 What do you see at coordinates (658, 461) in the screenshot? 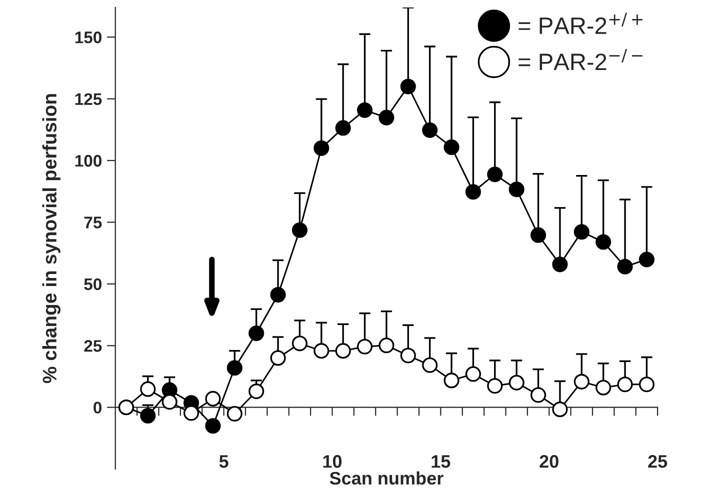
I see `x-tick-label: 25` at bounding box center [658, 461].